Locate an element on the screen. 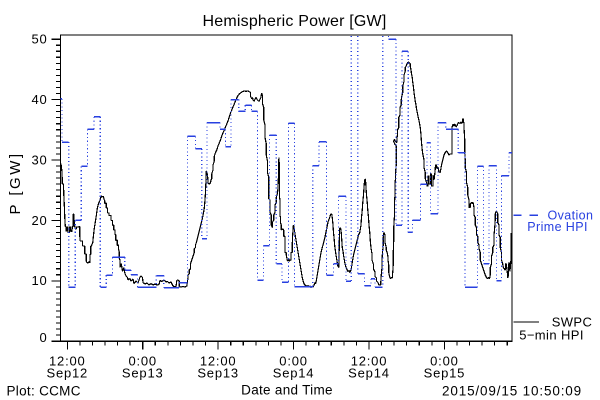 This screenshot has width=600, height=400. svg-text: 10 is located at coordinates (39, 280).